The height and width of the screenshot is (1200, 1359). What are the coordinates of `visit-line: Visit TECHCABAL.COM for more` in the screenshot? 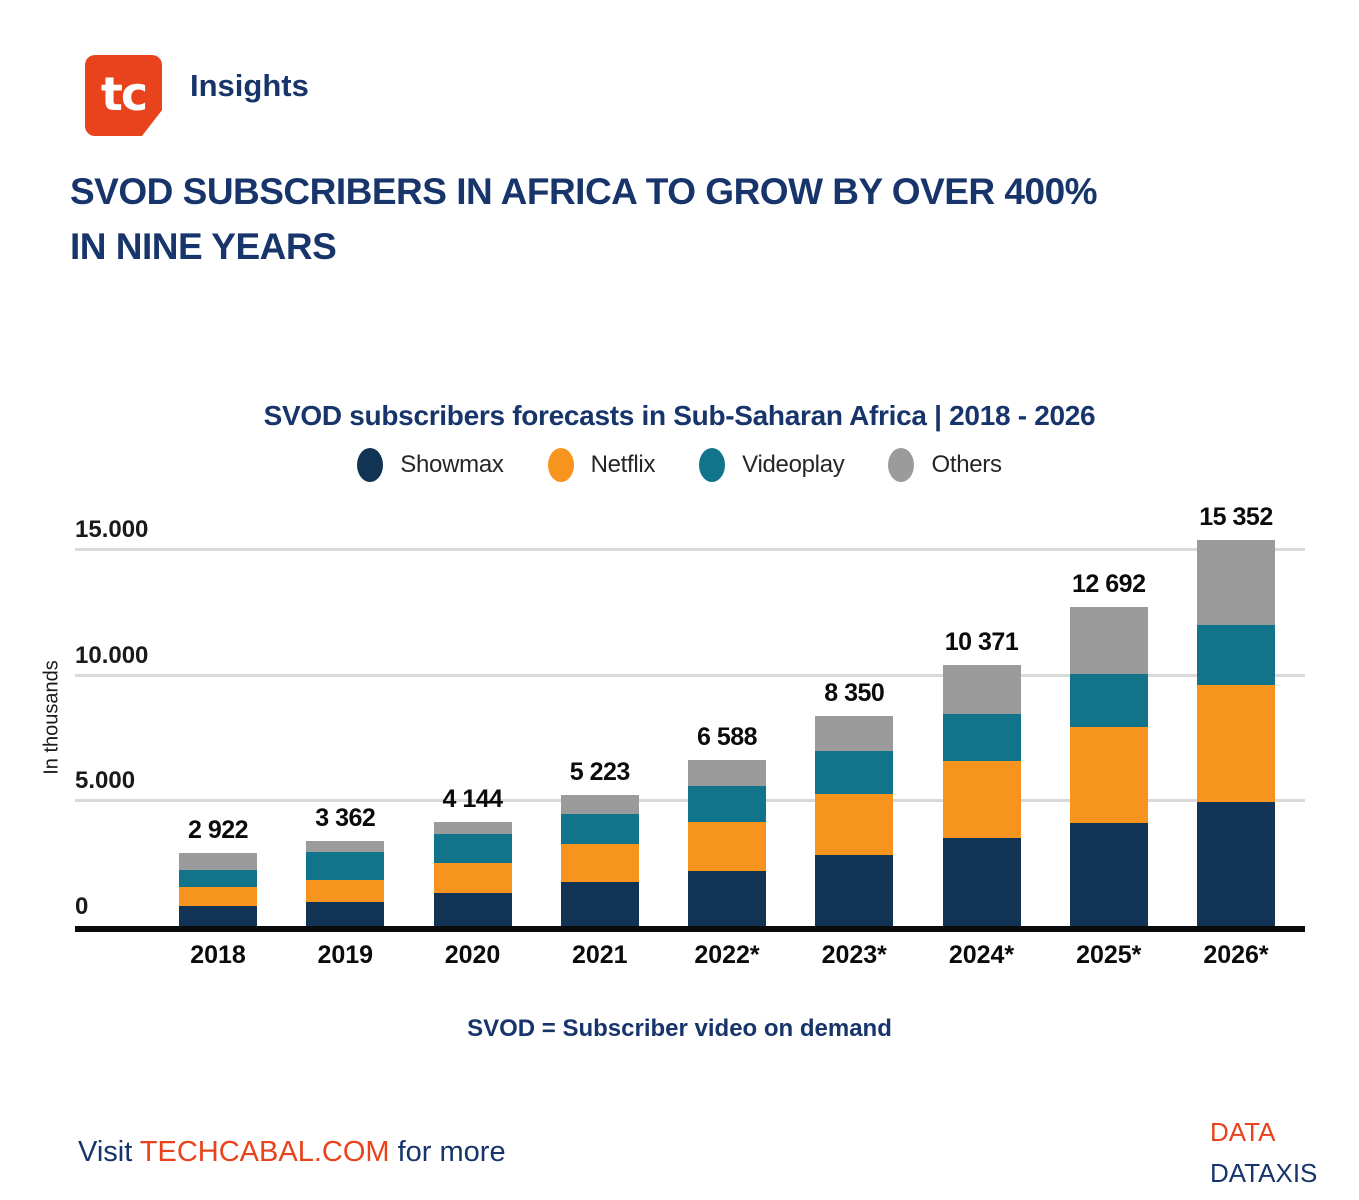 It's located at (292, 1152).